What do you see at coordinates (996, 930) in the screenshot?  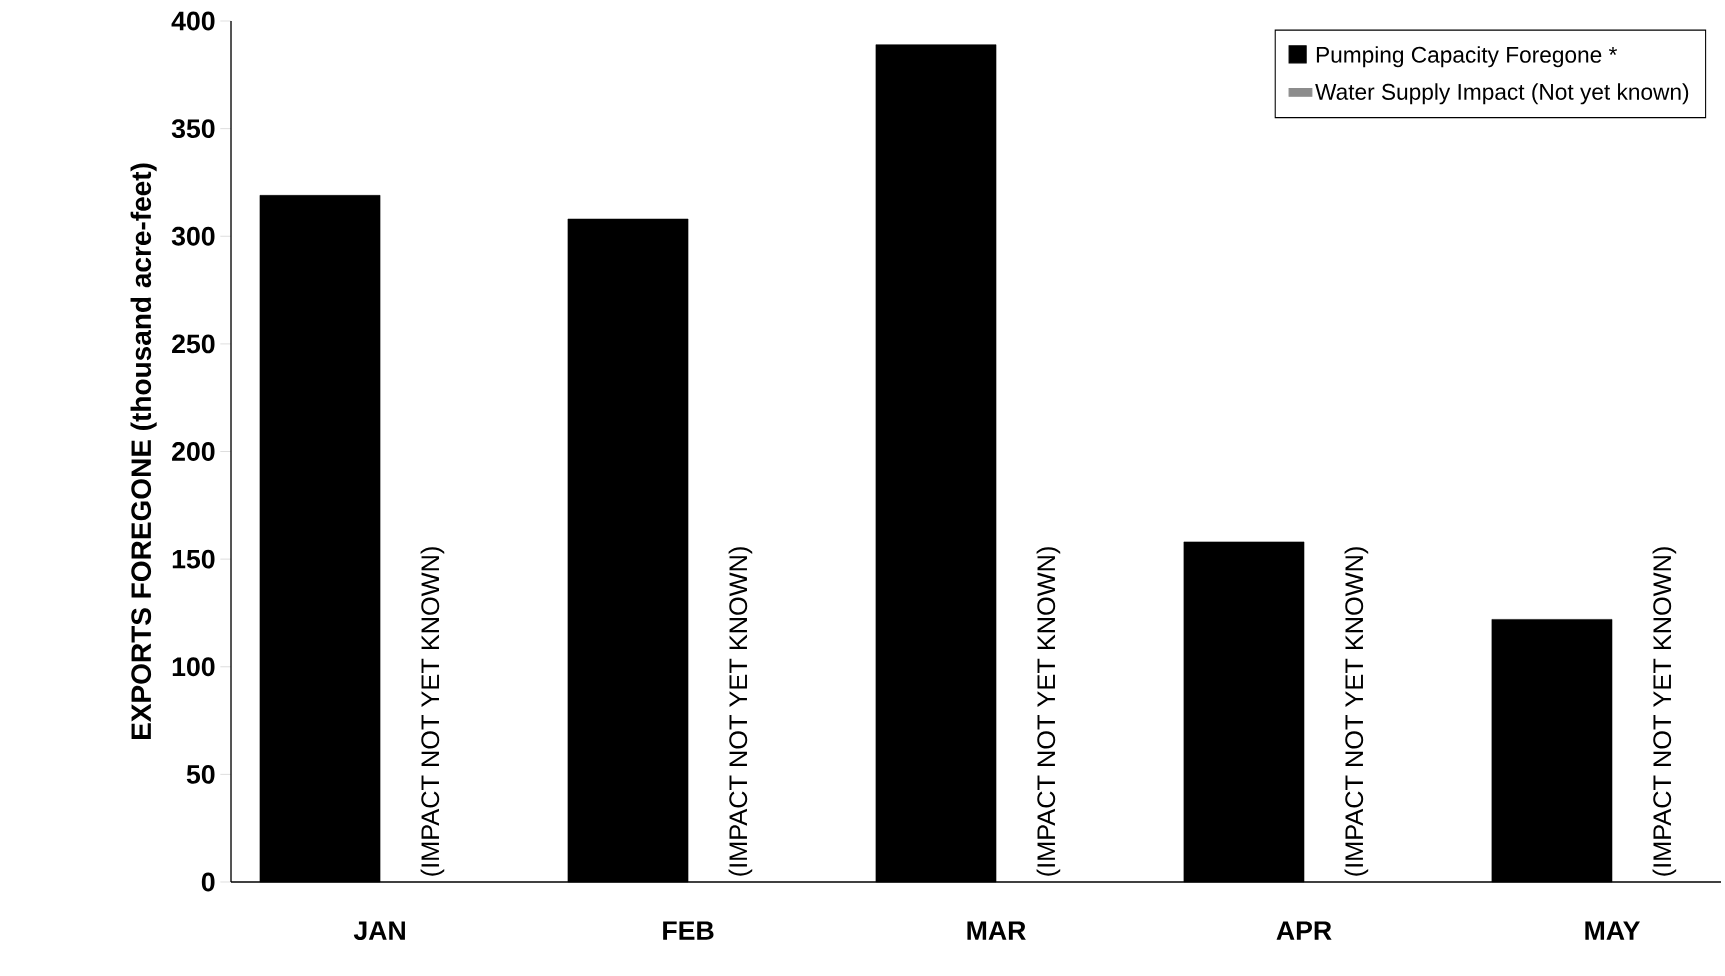 I see `x-tick-label: MAR` at bounding box center [996, 930].